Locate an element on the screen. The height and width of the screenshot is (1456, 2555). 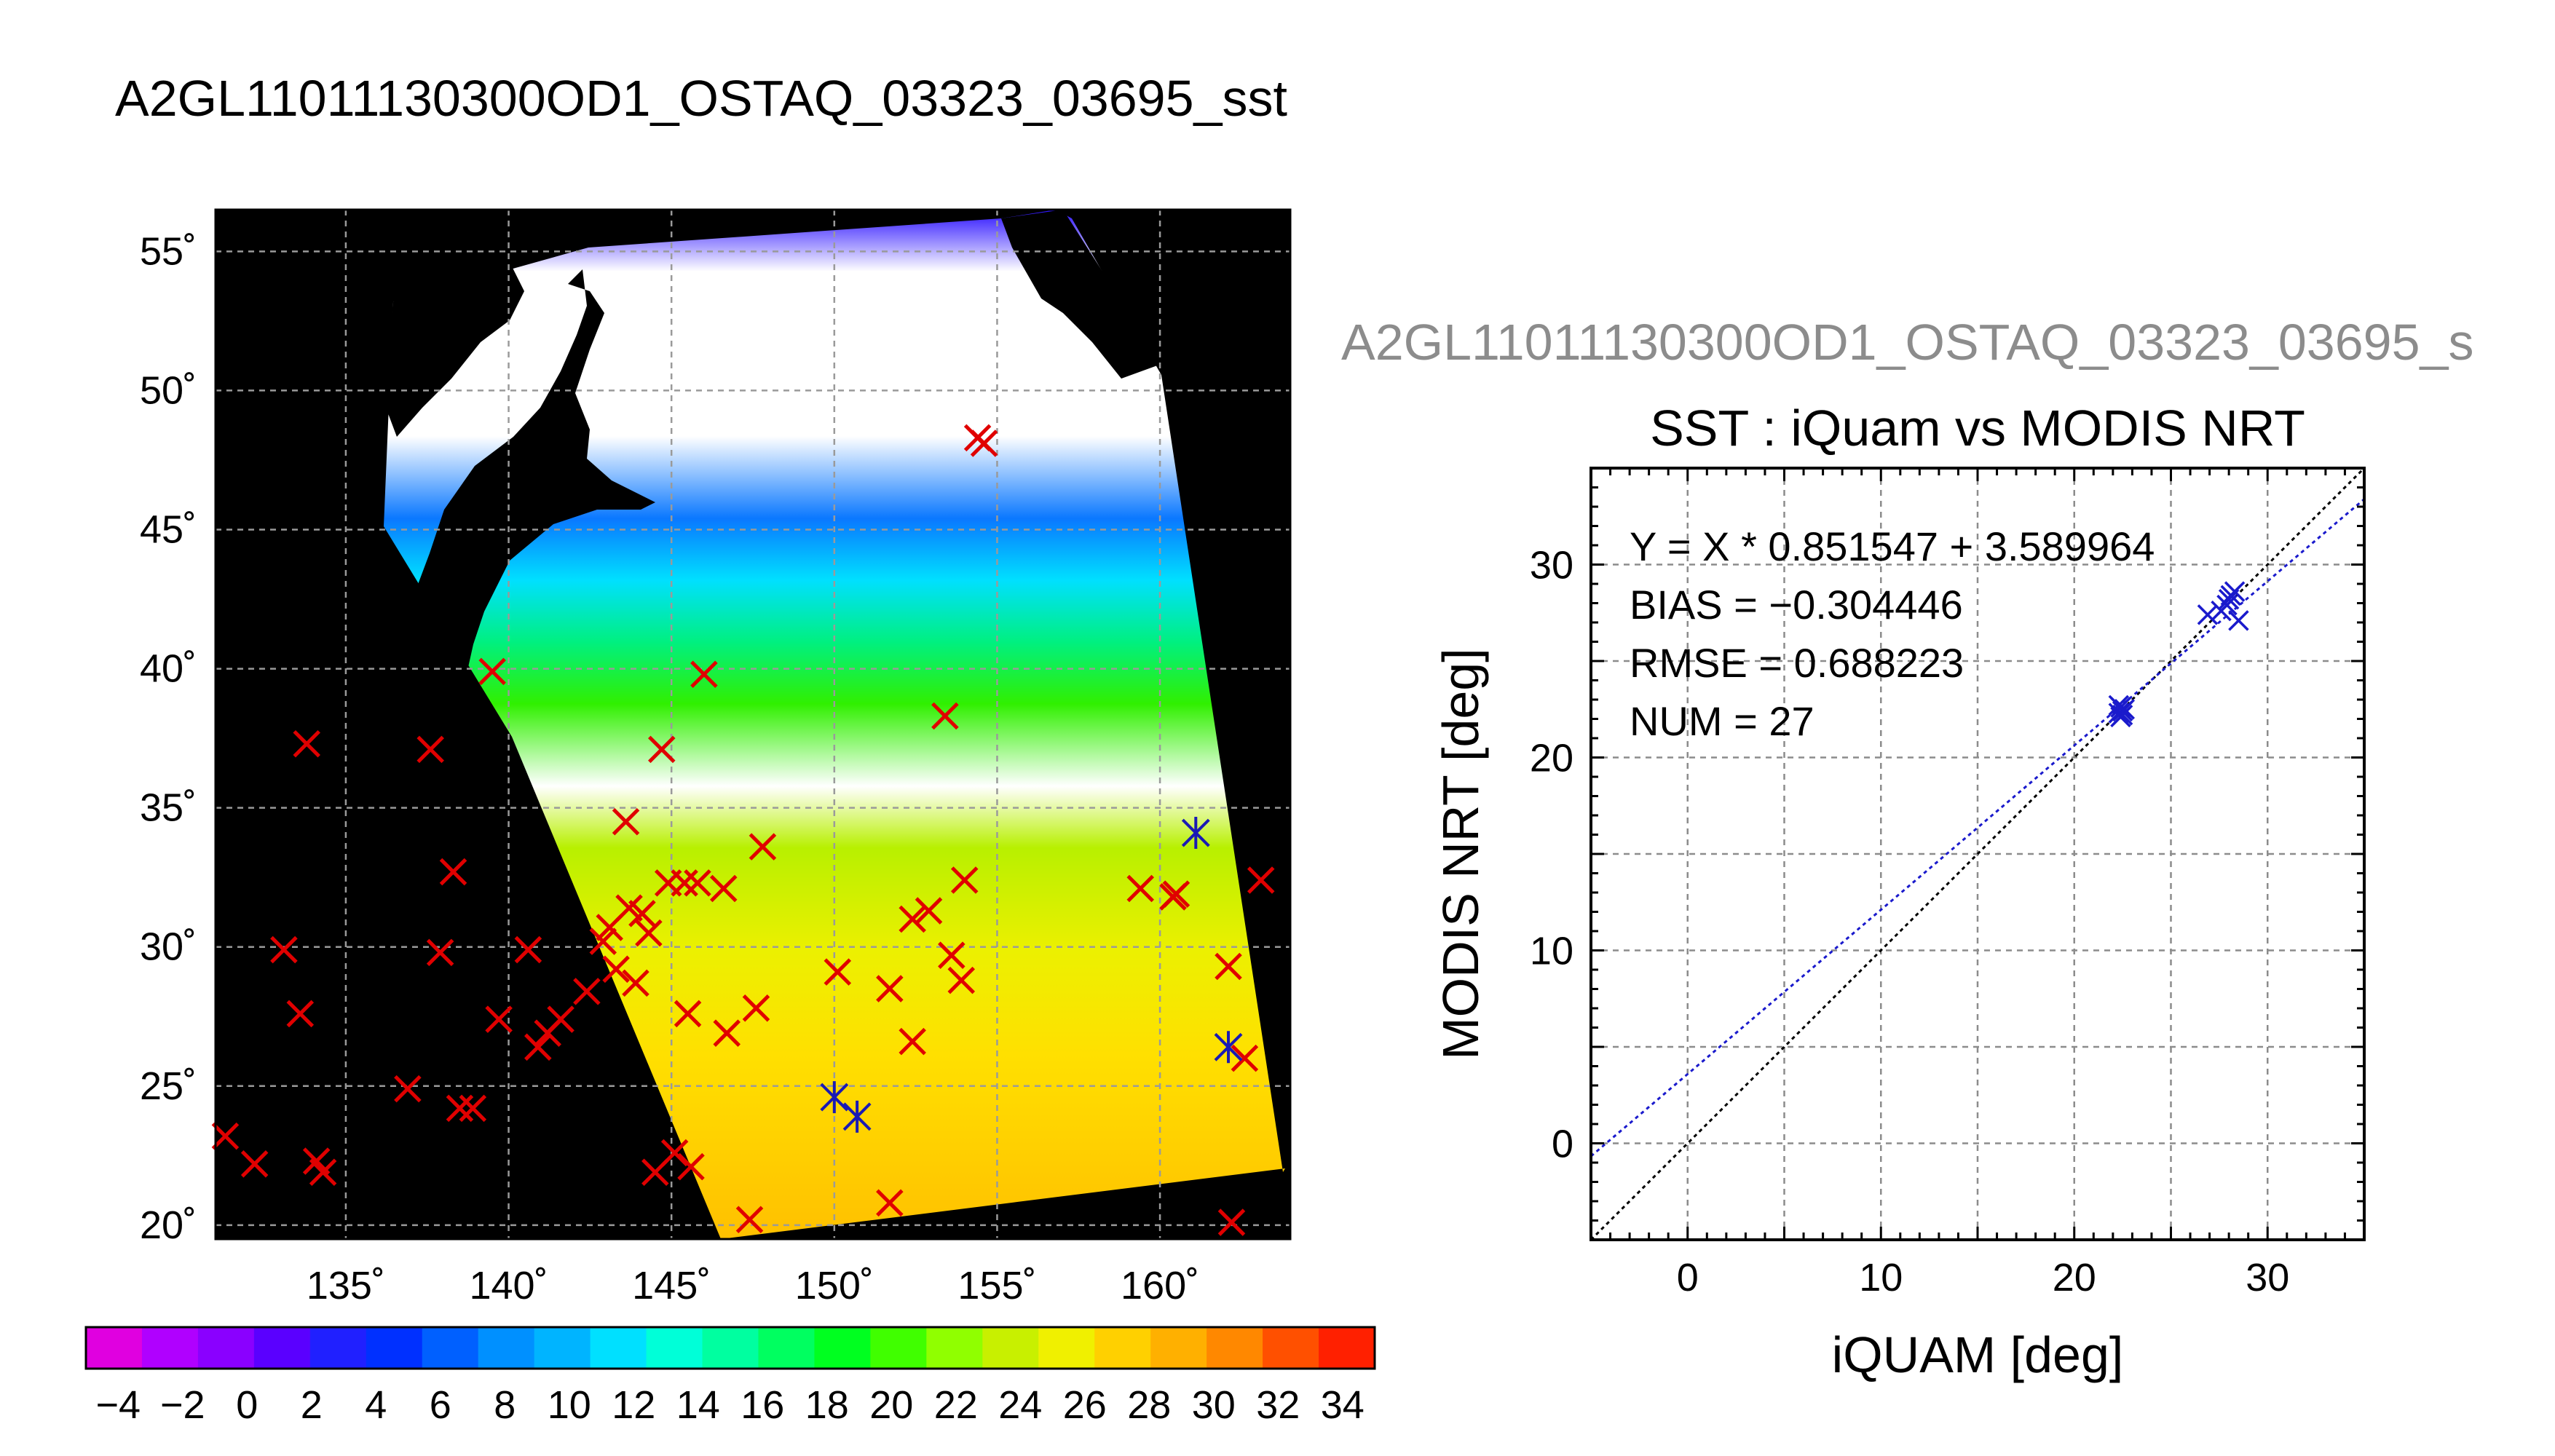
colorbar-tick-label: 30 is located at coordinates (1214, 1405).